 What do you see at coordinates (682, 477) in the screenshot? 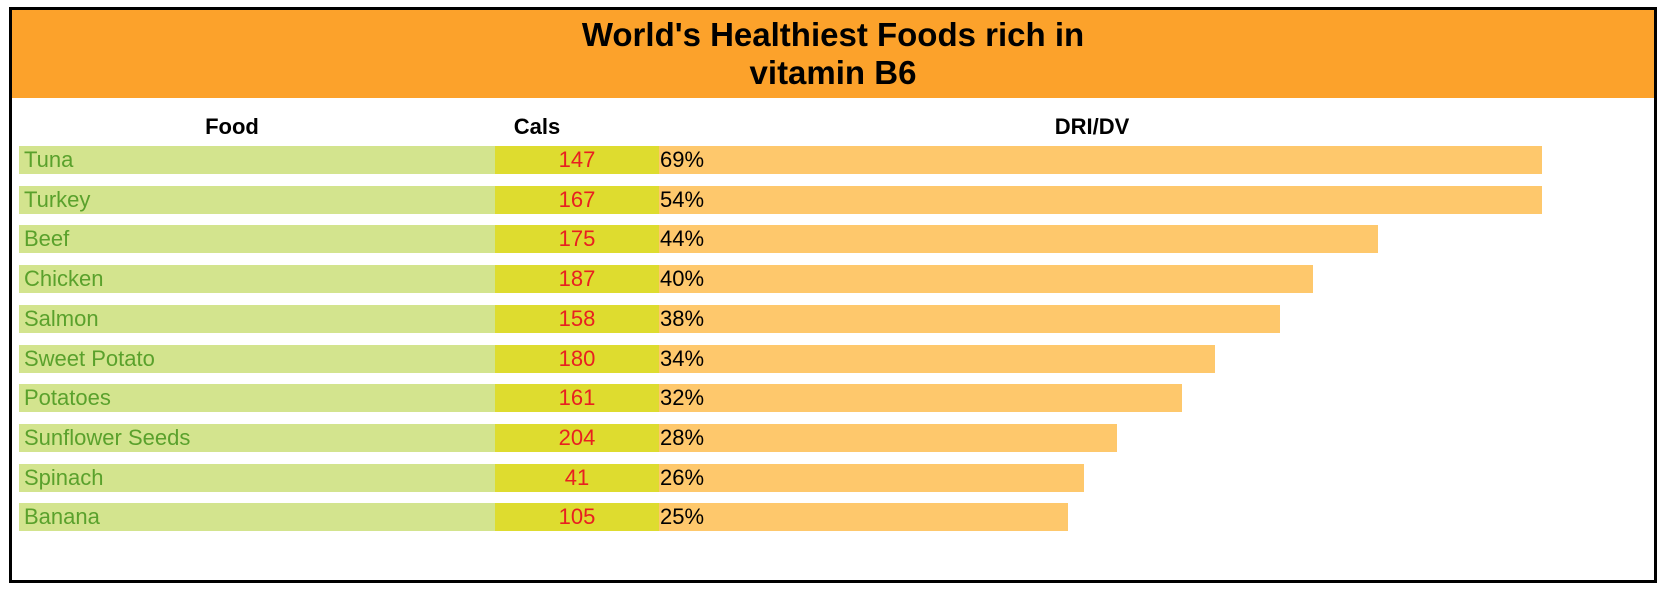
I see `dri-label: 26%` at bounding box center [682, 477].